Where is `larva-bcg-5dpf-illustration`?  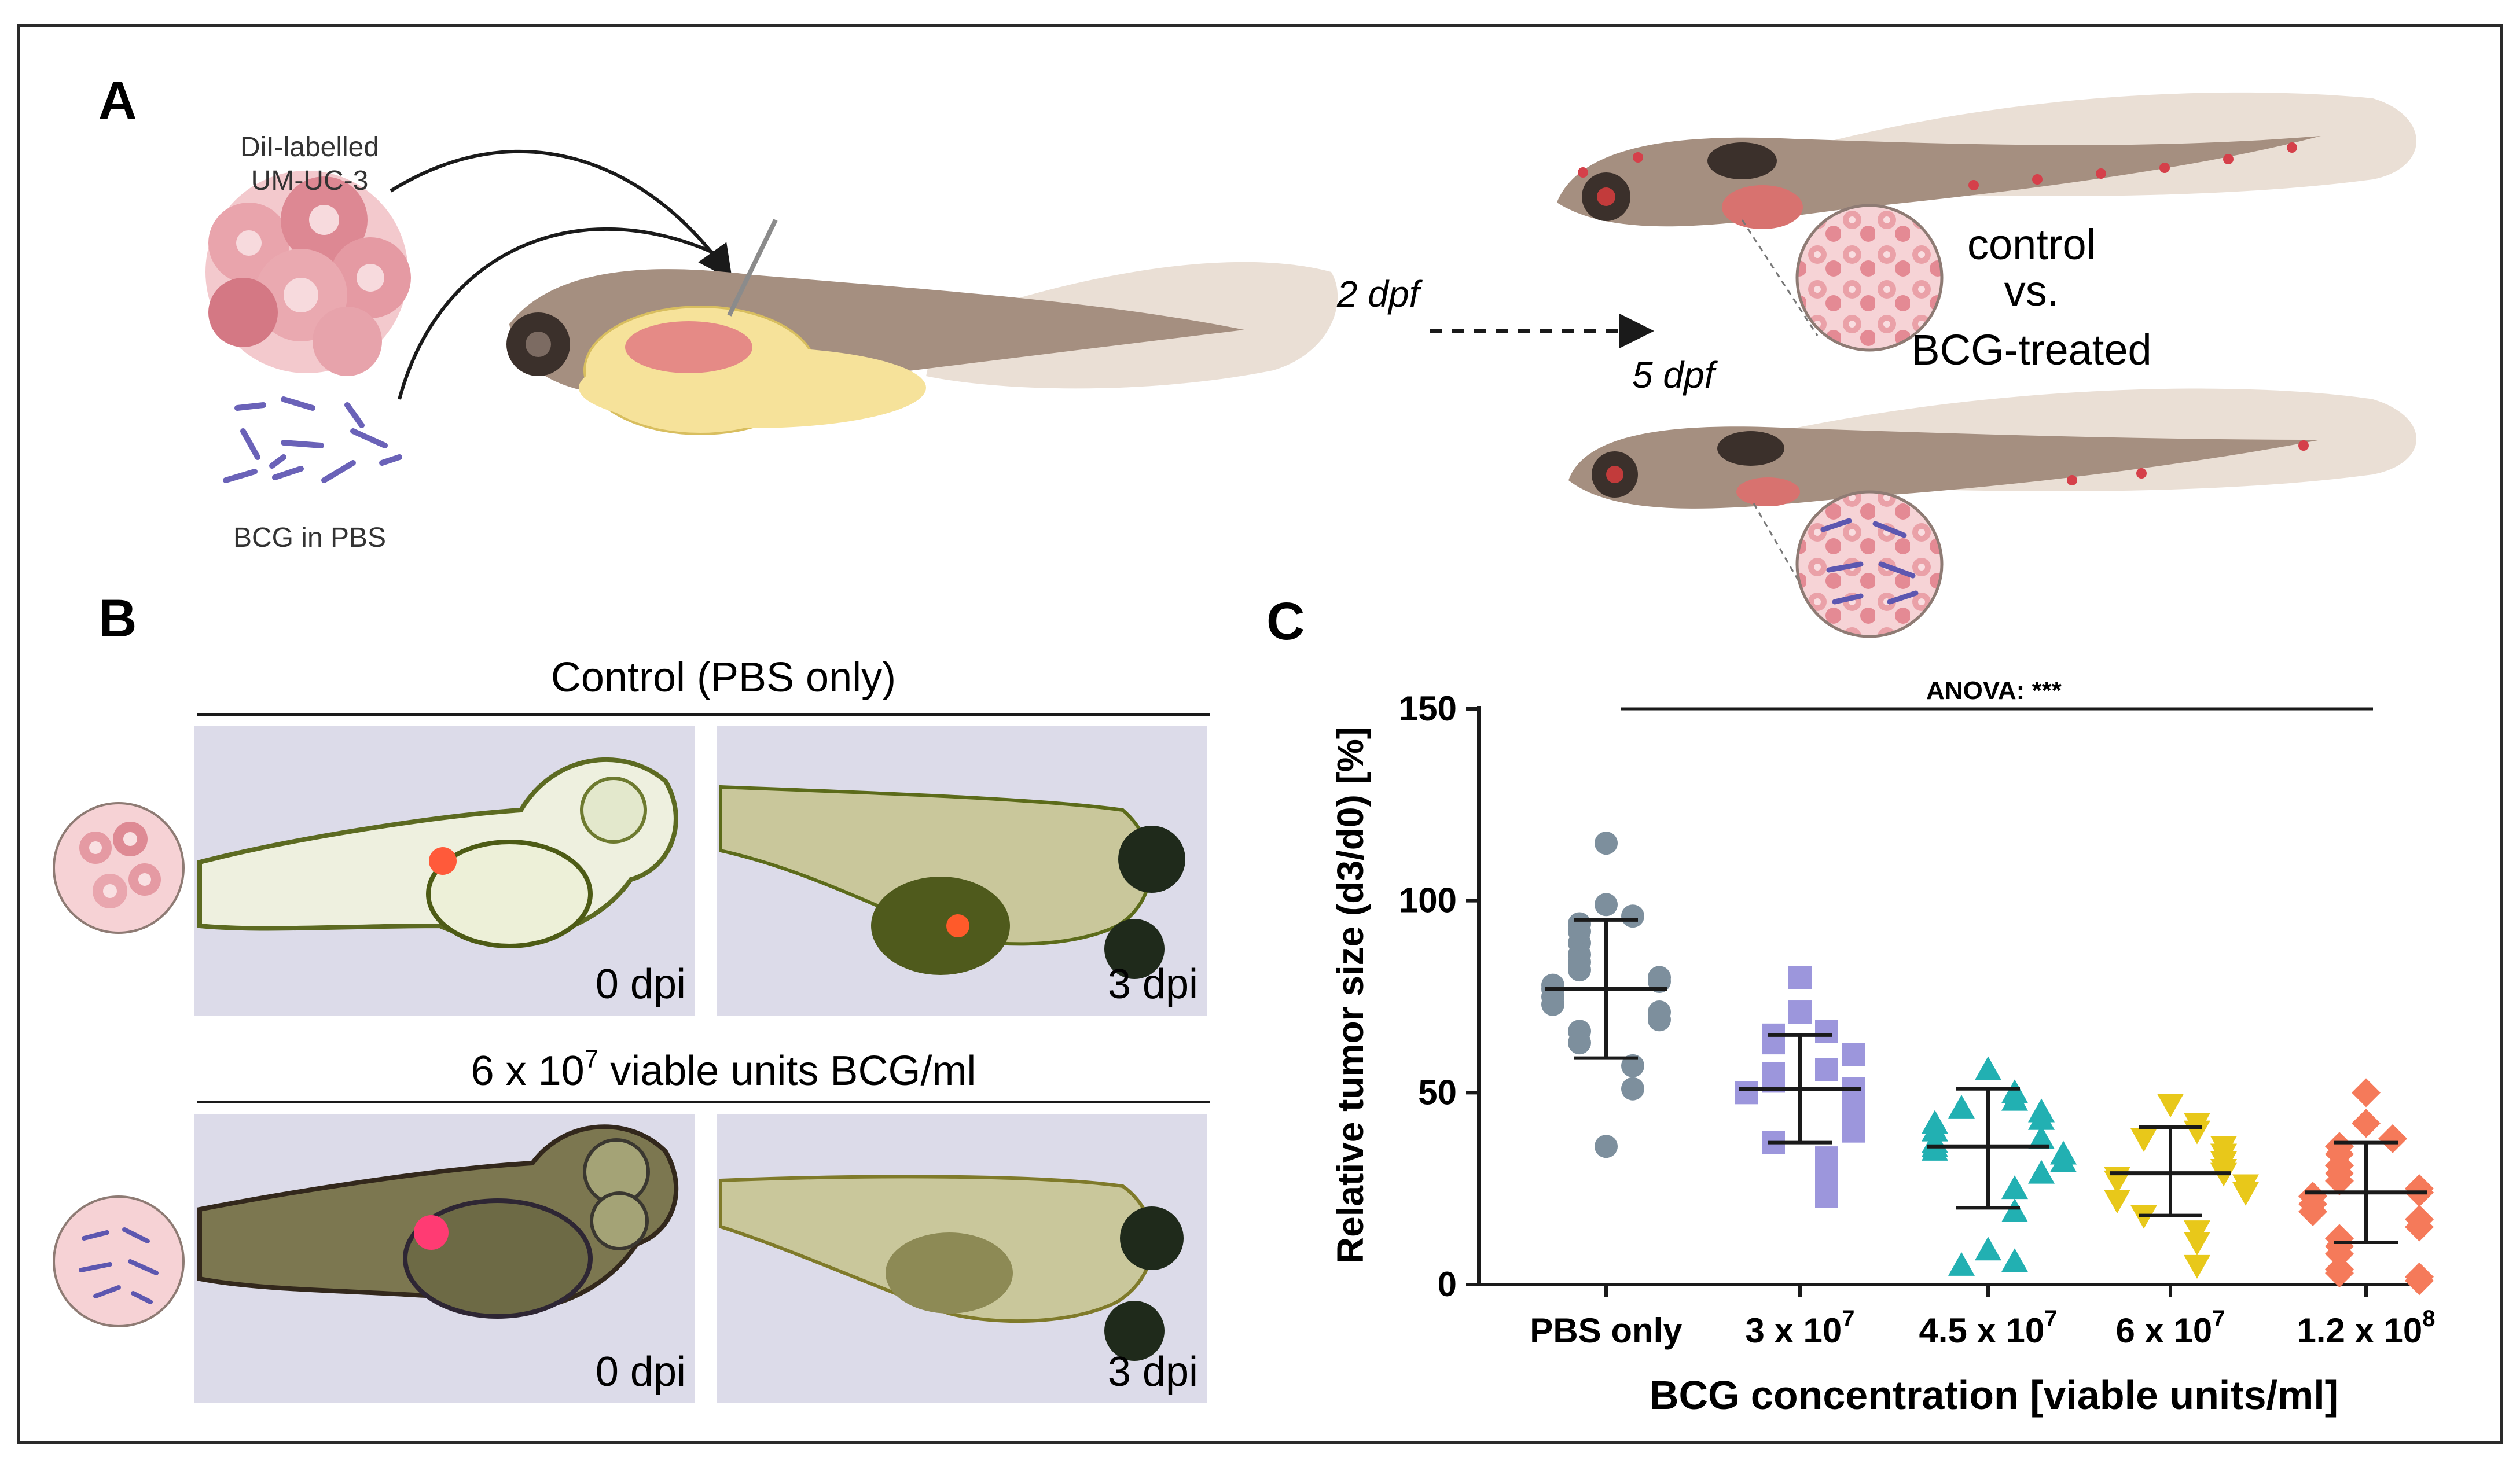 larva-bcg-5dpf-illustration is located at coordinates (1992, 513).